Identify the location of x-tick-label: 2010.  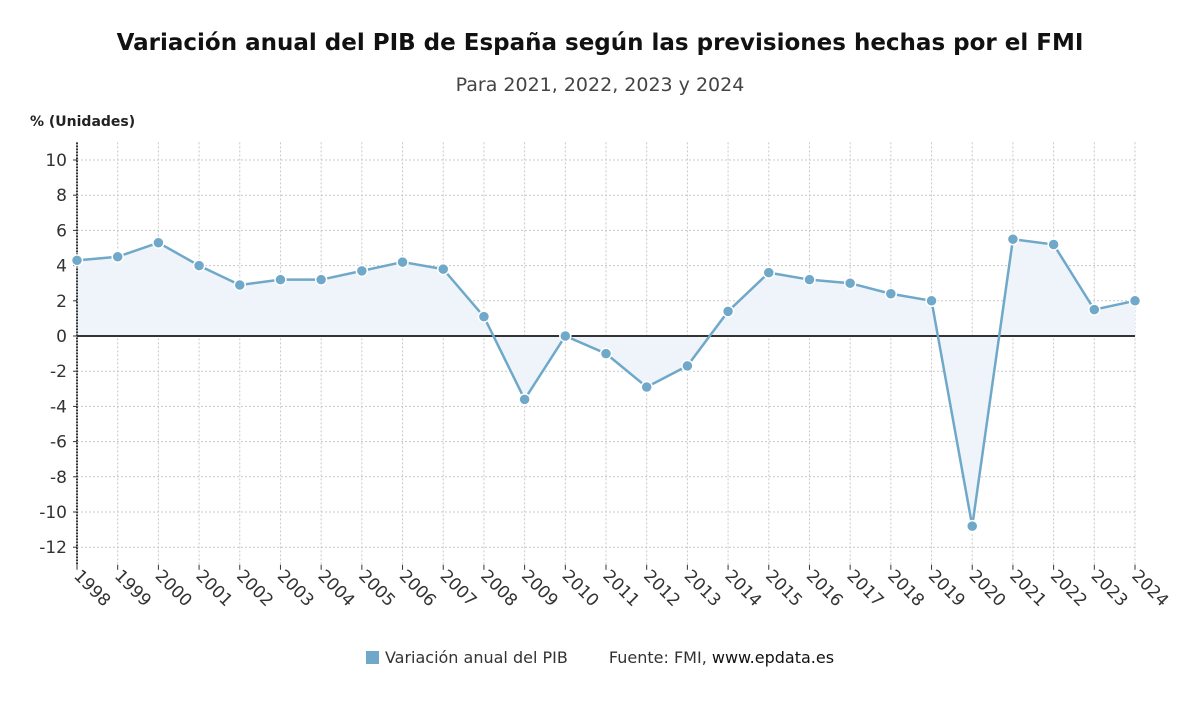
(580, 588).